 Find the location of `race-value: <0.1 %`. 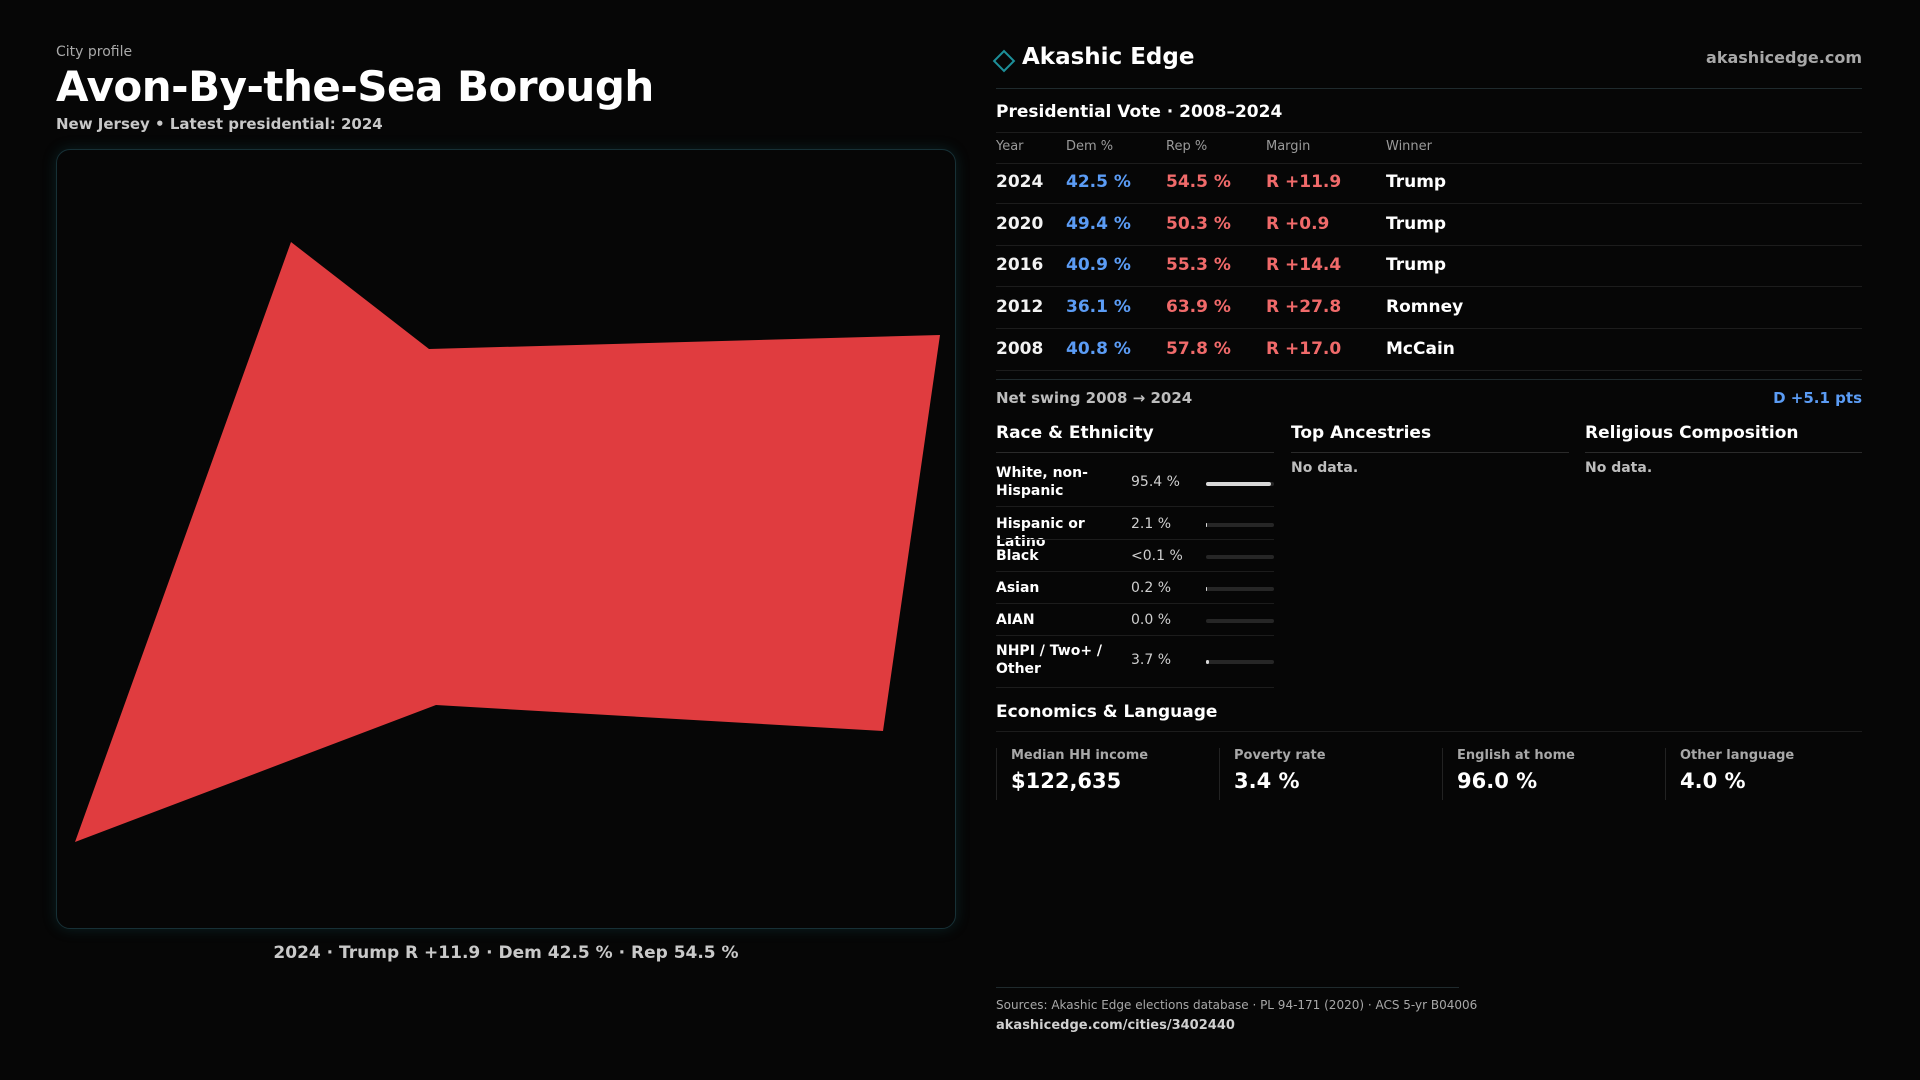

race-value: <0.1 % is located at coordinates (1157, 556).